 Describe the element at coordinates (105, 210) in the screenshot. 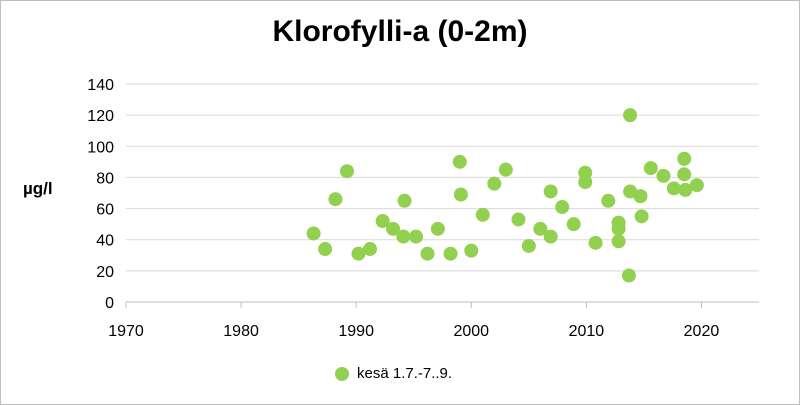

I see `y-tick-label: 60` at that location.